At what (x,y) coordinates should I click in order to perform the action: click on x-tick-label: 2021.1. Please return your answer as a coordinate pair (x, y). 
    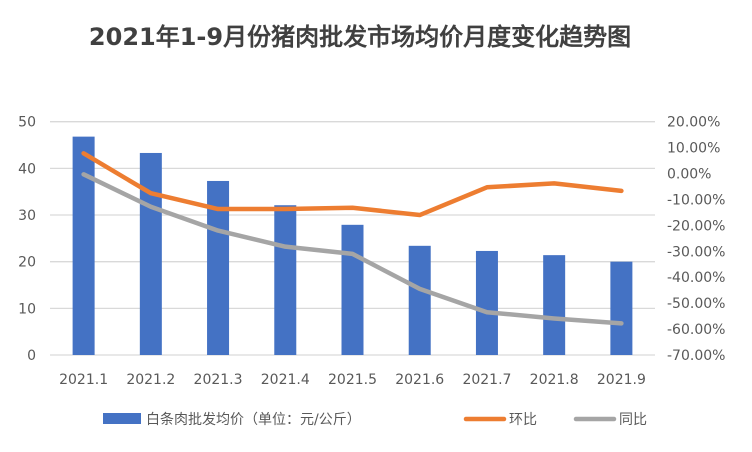
    Looking at the image, I should click on (83, 380).